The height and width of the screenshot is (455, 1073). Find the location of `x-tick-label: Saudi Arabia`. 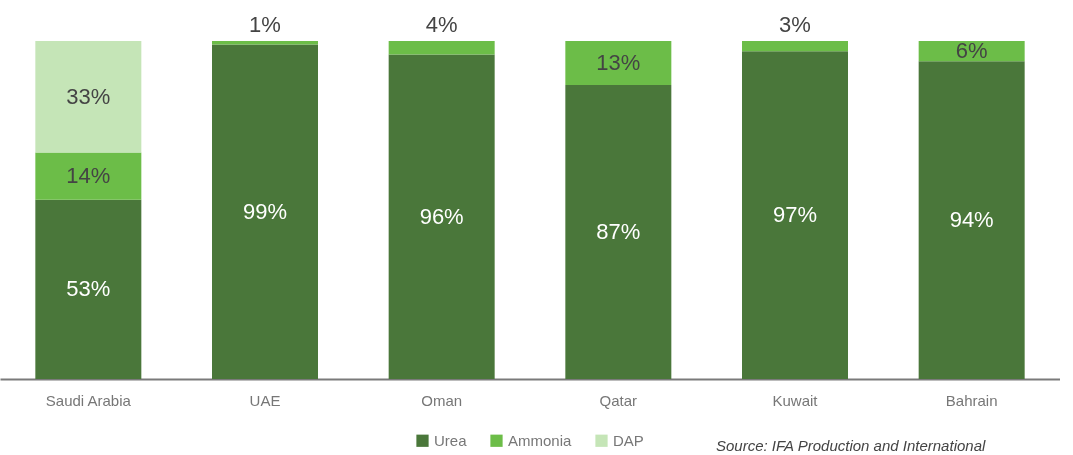

x-tick-label: Saudi Arabia is located at coordinates (88, 400).